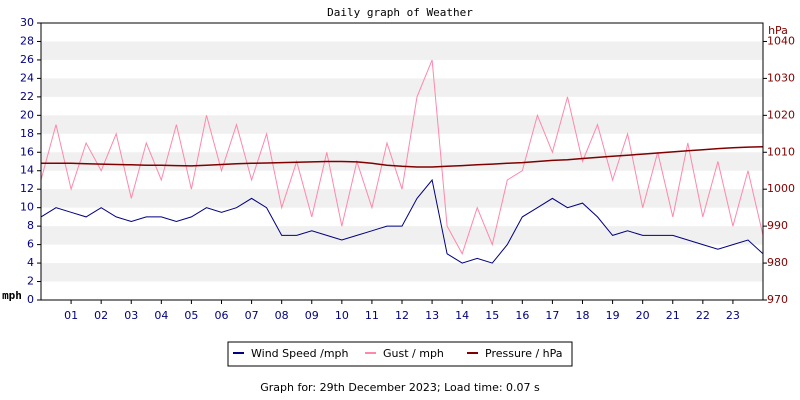 Image resolution: width=800 pixels, height=400 pixels. Describe the element at coordinates (27, 40) in the screenshot. I see `y-tick-label: 28` at that location.